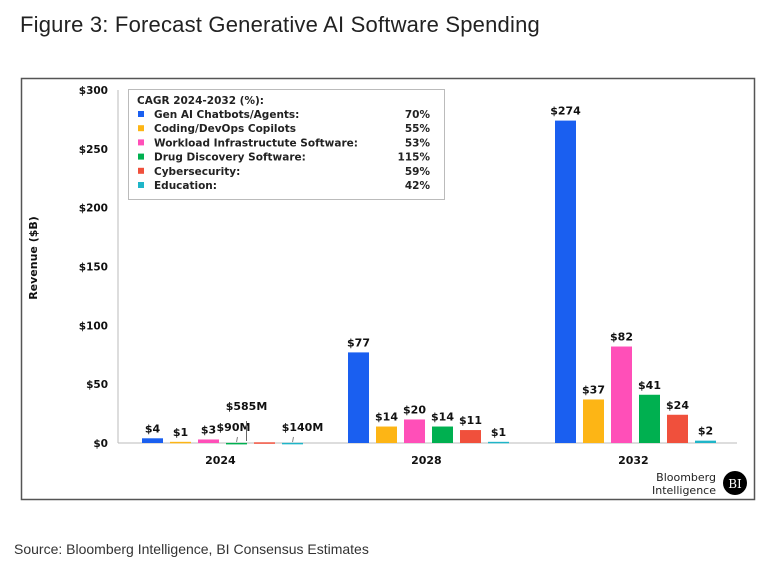  What do you see at coordinates (470, 420) in the screenshot?
I see `data-label: $11` at bounding box center [470, 420].